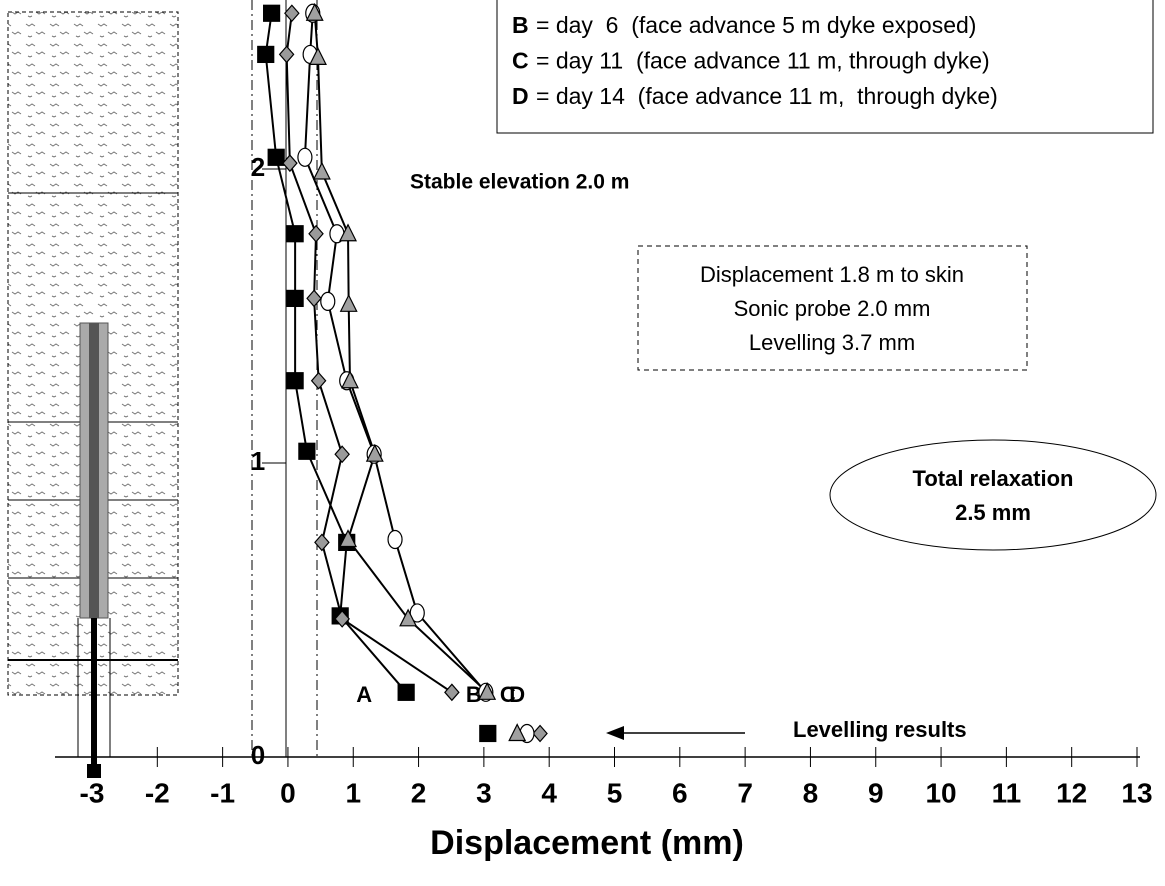 The image size is (1165, 886). Describe the element at coordinates (832, 274) in the screenshot. I see `note: Displacement 1.8 m to skin` at that location.